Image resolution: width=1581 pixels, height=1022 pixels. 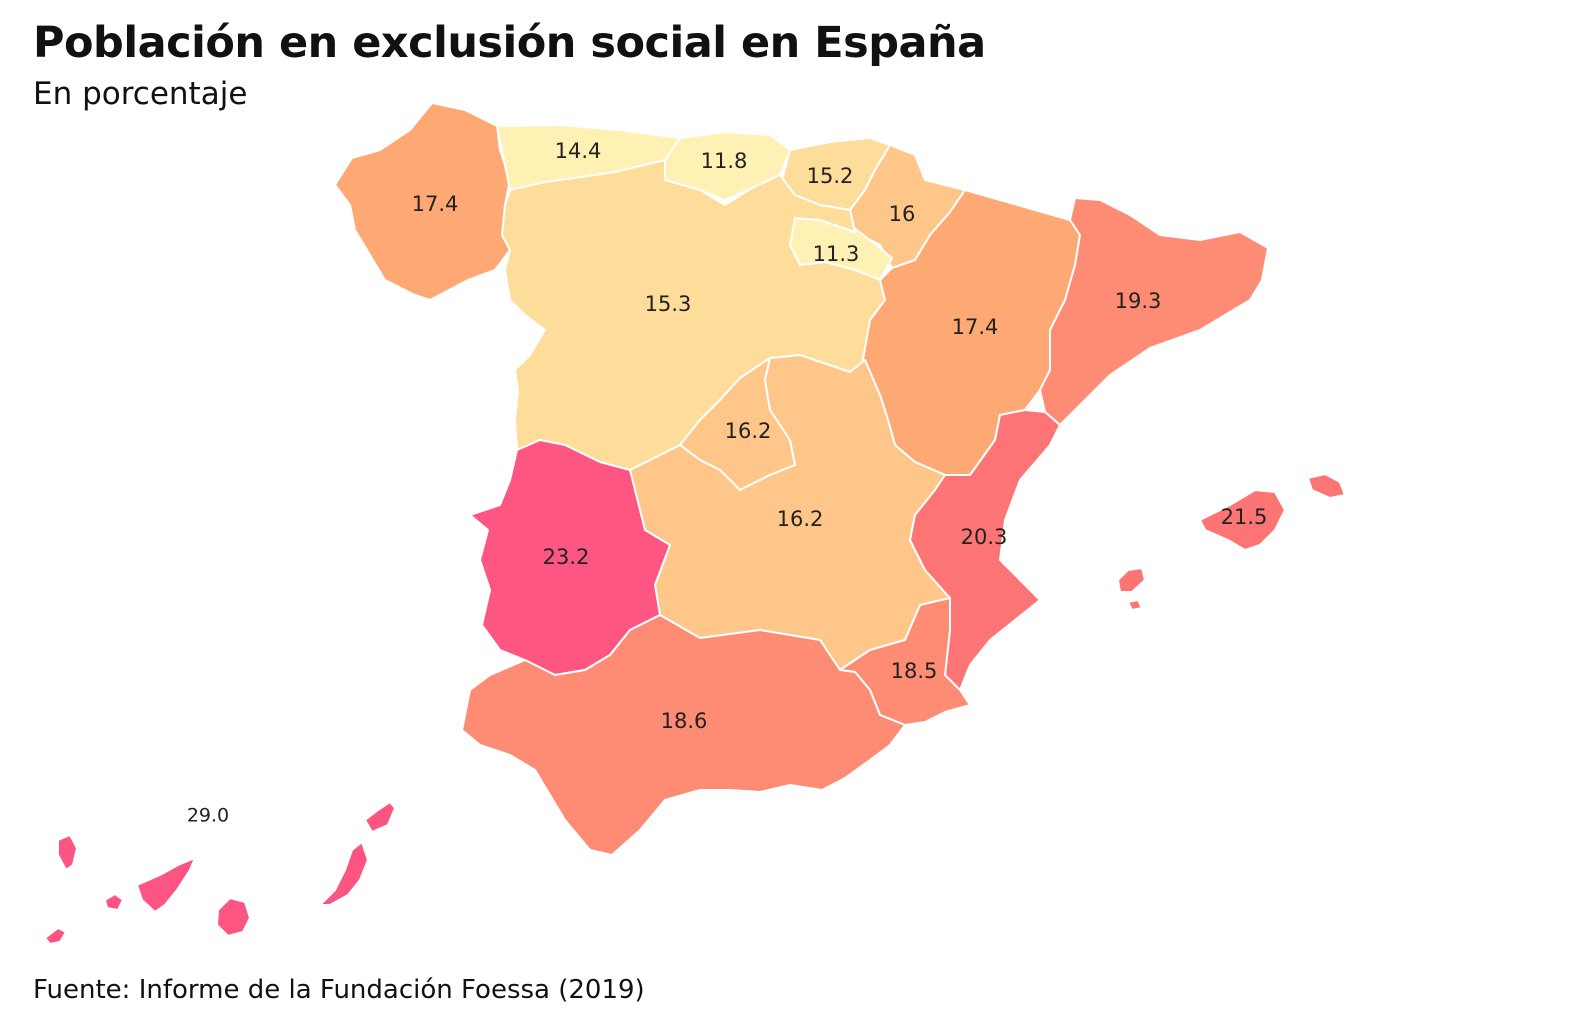 I want to click on region-murcia: 18.5, so click(x=905, y=661).